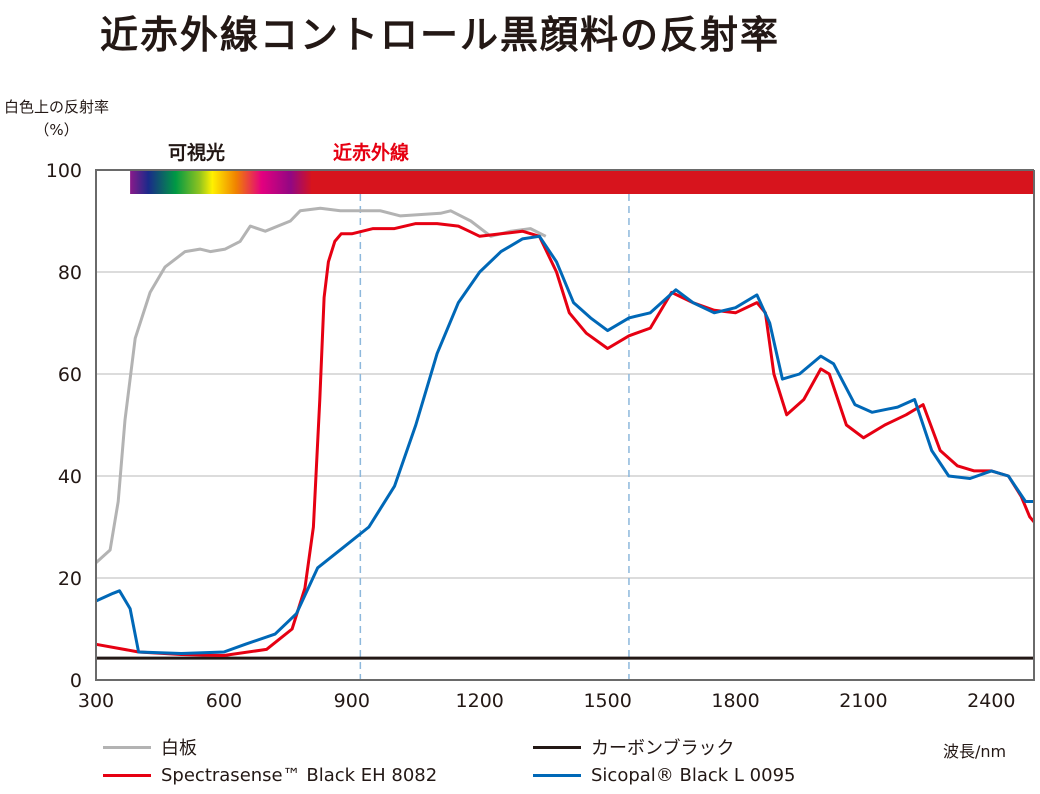 Image resolution: width=1040 pixels, height=794 pixels. I want to click on nir-band, so click(672, 182).